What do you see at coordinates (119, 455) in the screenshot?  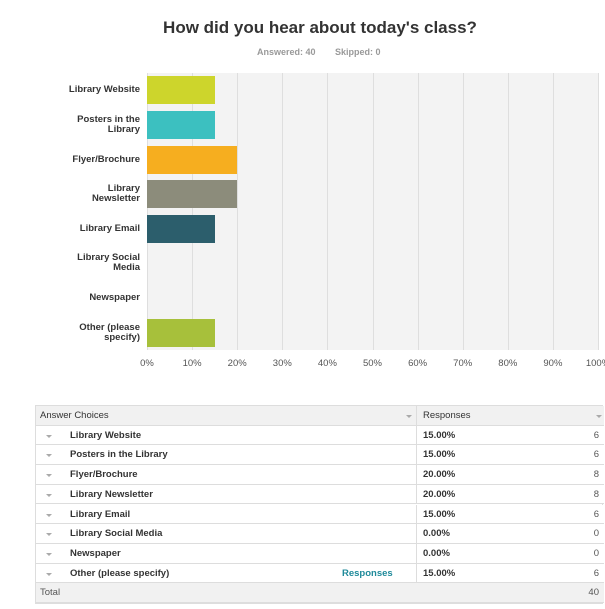 I see `answer-choice: Posters in the Library` at bounding box center [119, 455].